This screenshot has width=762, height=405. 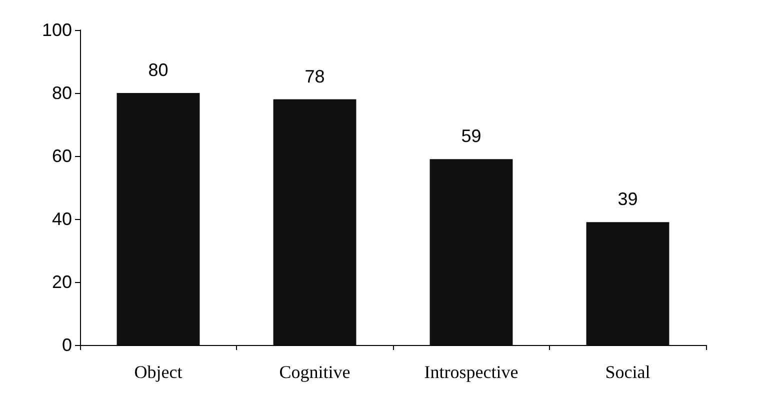 I want to click on data-label: 80, so click(x=158, y=70).